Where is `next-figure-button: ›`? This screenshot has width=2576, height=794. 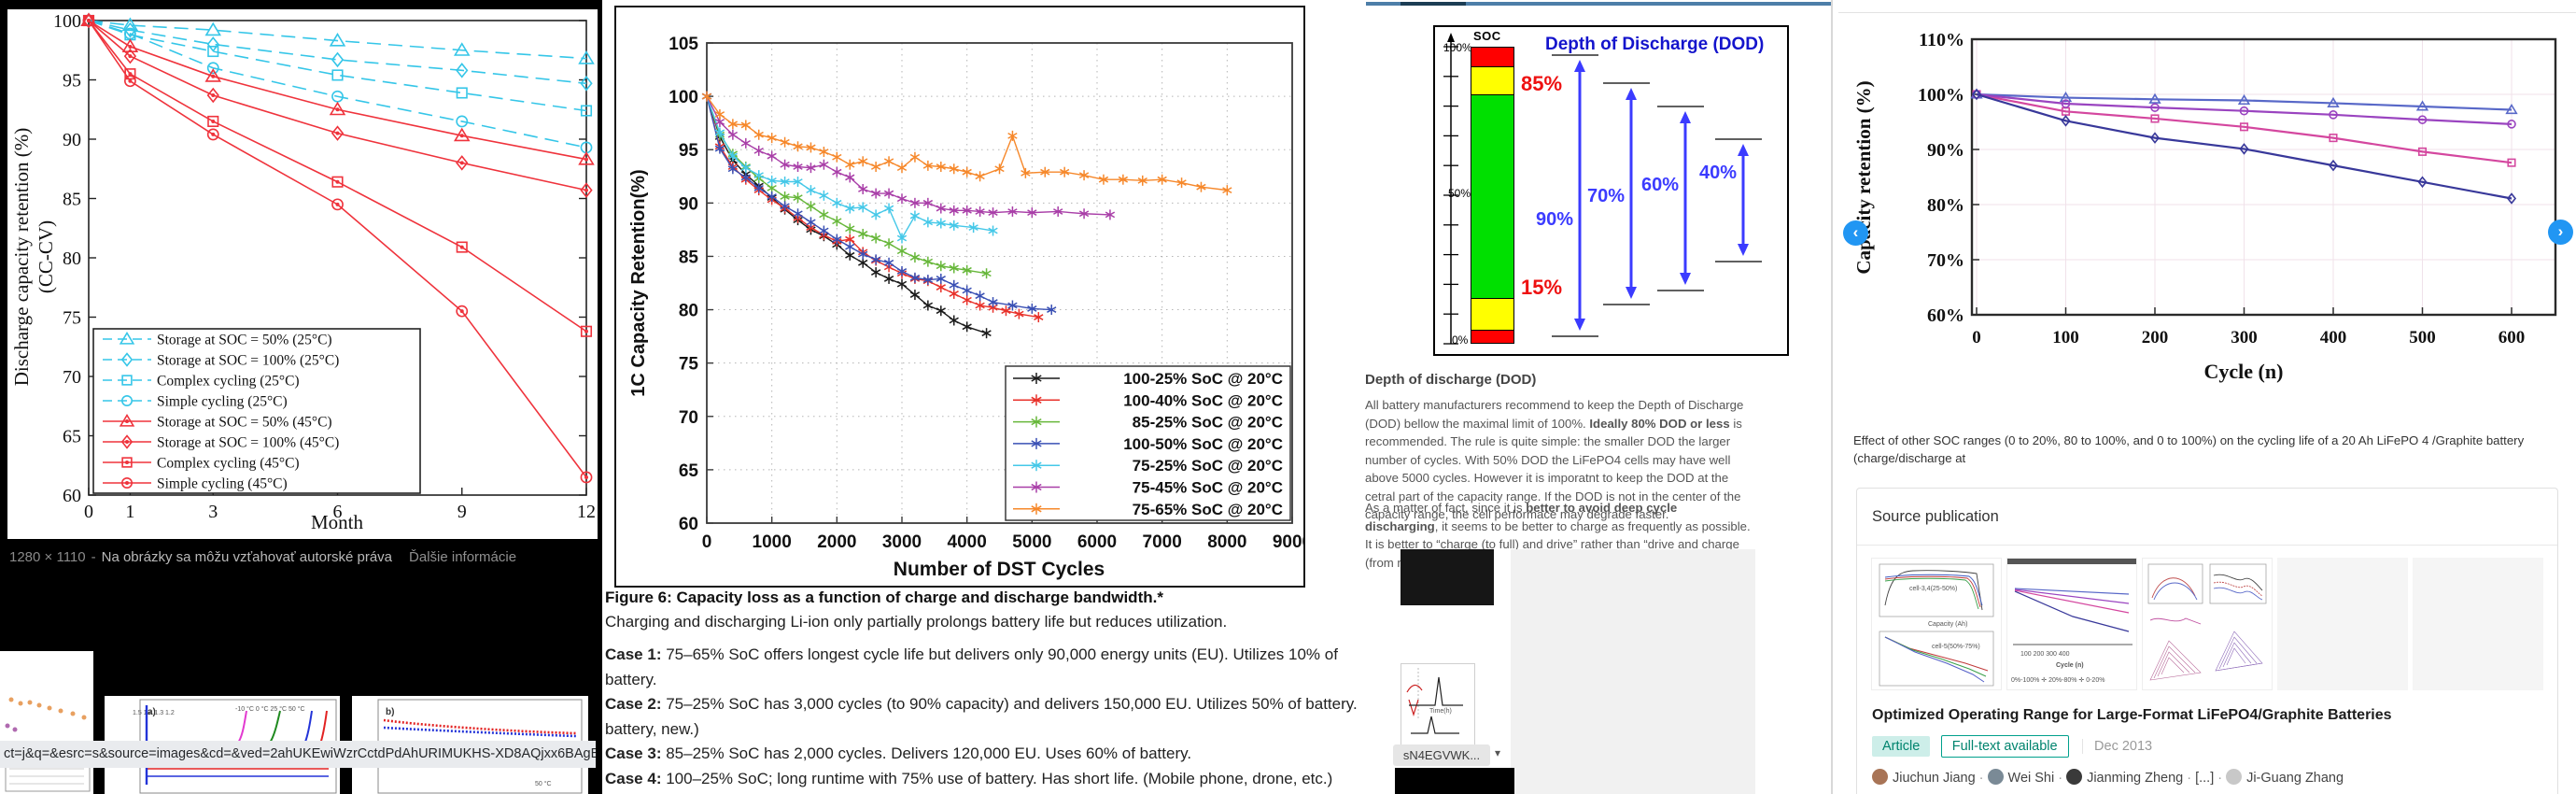
next-figure-button: › is located at coordinates (2561, 232).